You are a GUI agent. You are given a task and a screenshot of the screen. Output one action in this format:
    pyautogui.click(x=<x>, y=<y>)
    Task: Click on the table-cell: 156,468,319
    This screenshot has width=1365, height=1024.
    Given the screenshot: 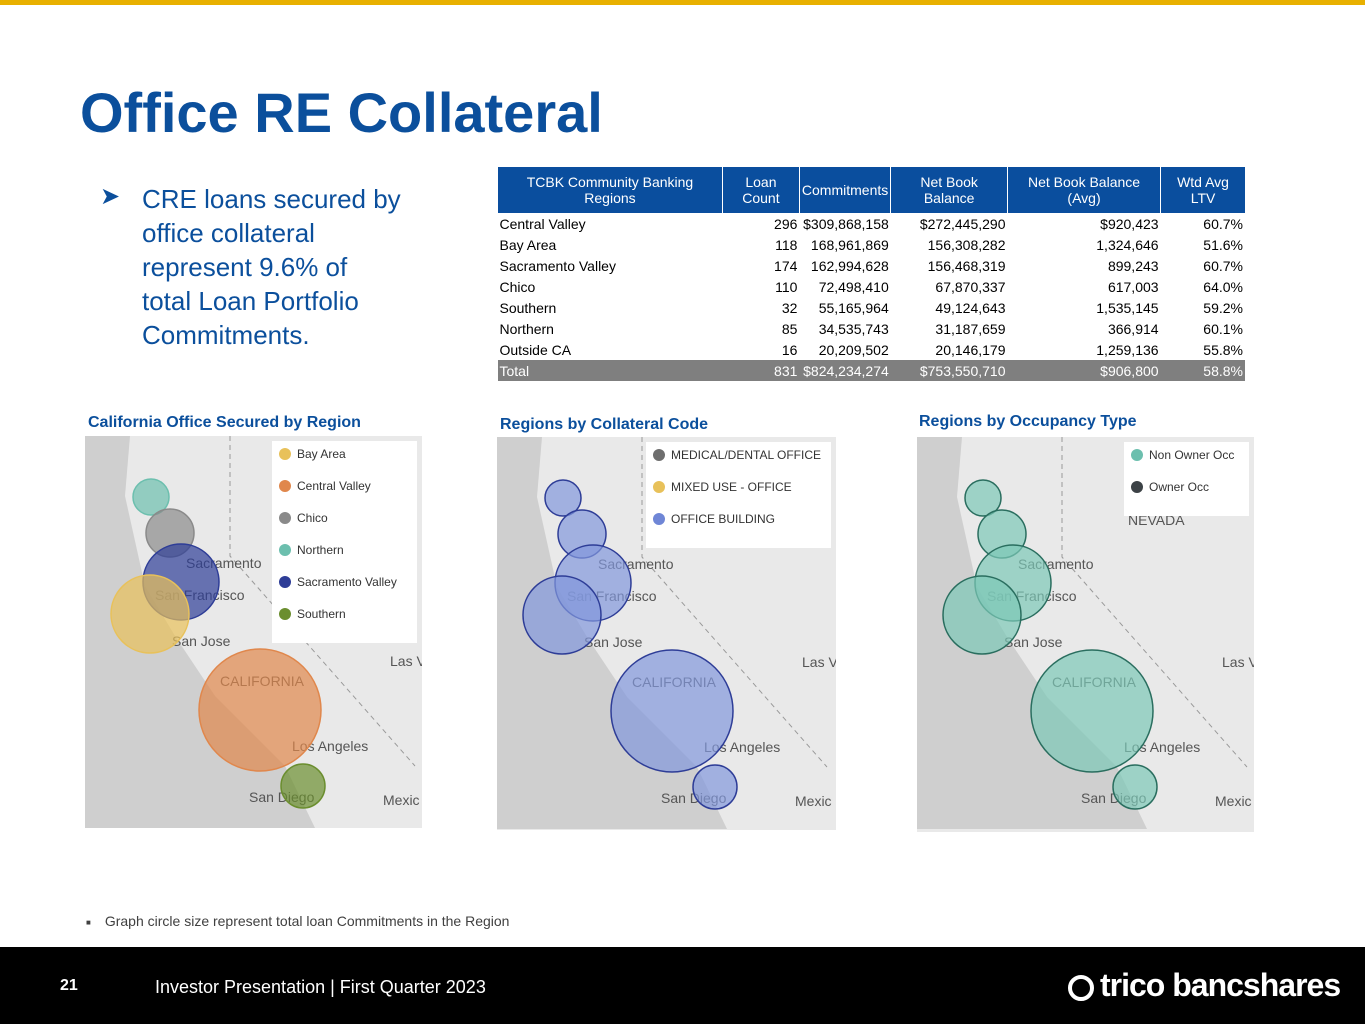 What is the action you would take?
    pyautogui.click(x=966, y=265)
    